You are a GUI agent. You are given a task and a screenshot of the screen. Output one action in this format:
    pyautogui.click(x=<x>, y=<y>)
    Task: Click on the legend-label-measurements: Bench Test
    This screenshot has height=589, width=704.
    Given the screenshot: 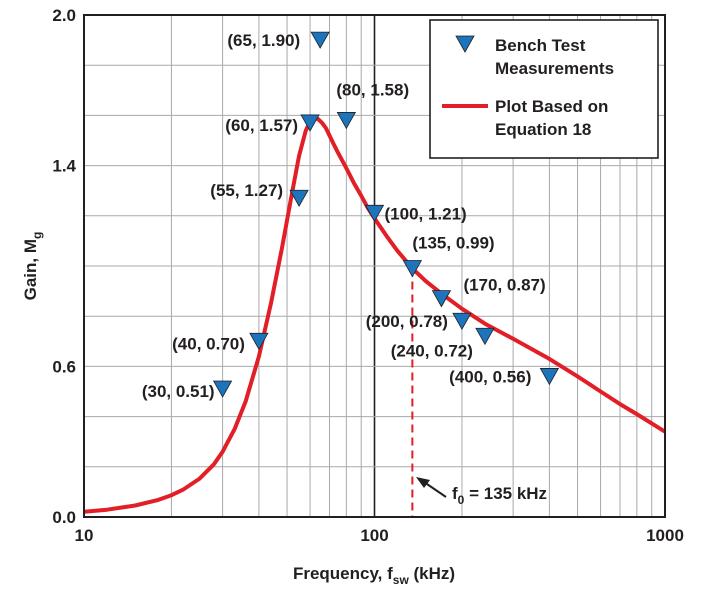 What is the action you would take?
    pyautogui.click(x=540, y=45)
    